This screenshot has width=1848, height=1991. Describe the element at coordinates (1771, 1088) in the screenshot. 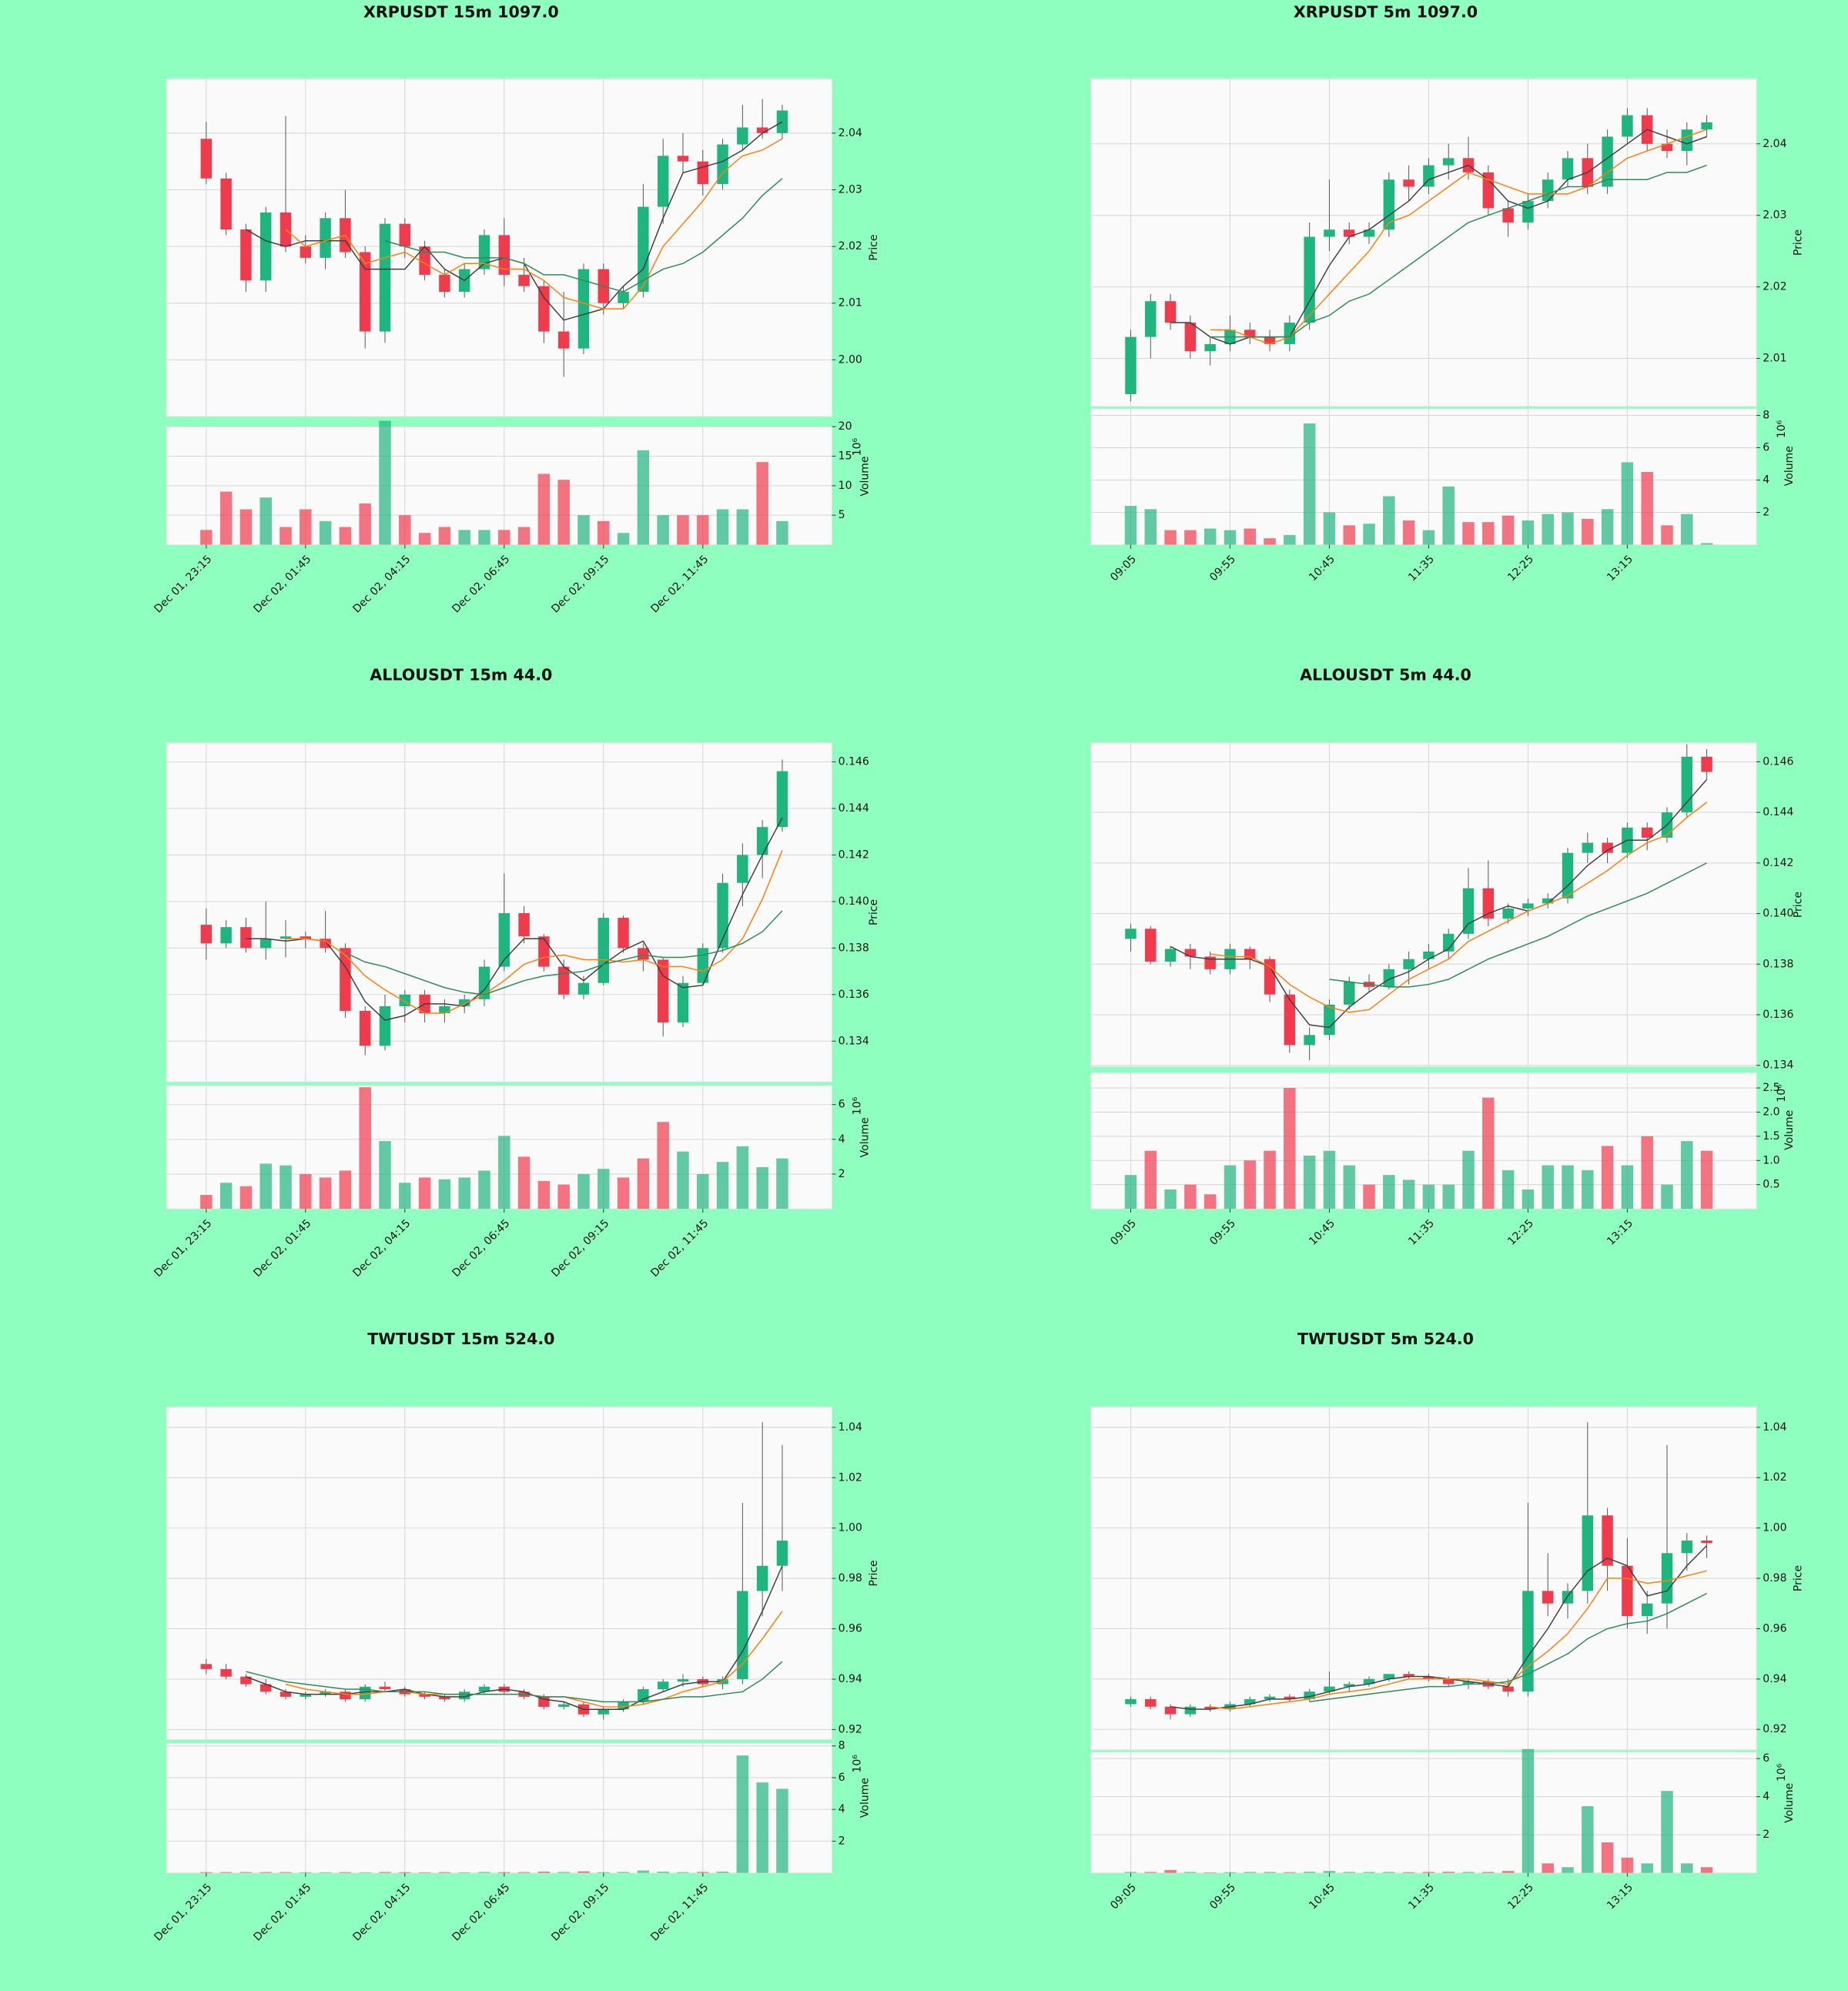

I see `y-tick-label: 2.5` at that location.